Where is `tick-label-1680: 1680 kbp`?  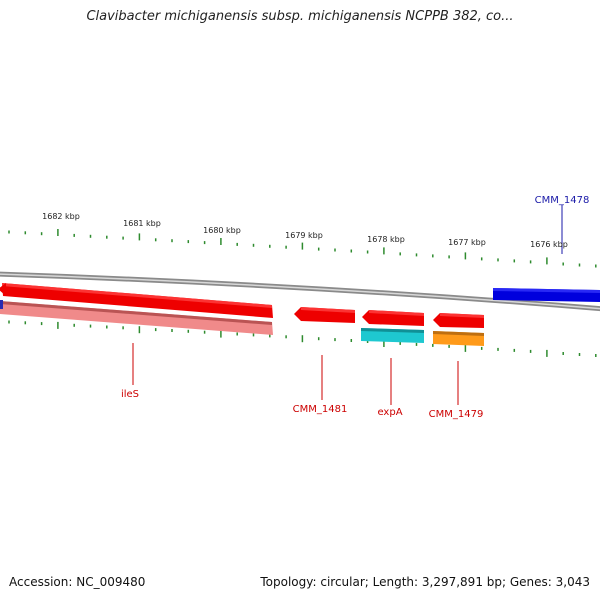
tick-label-1680: 1680 kbp is located at coordinates (222, 230).